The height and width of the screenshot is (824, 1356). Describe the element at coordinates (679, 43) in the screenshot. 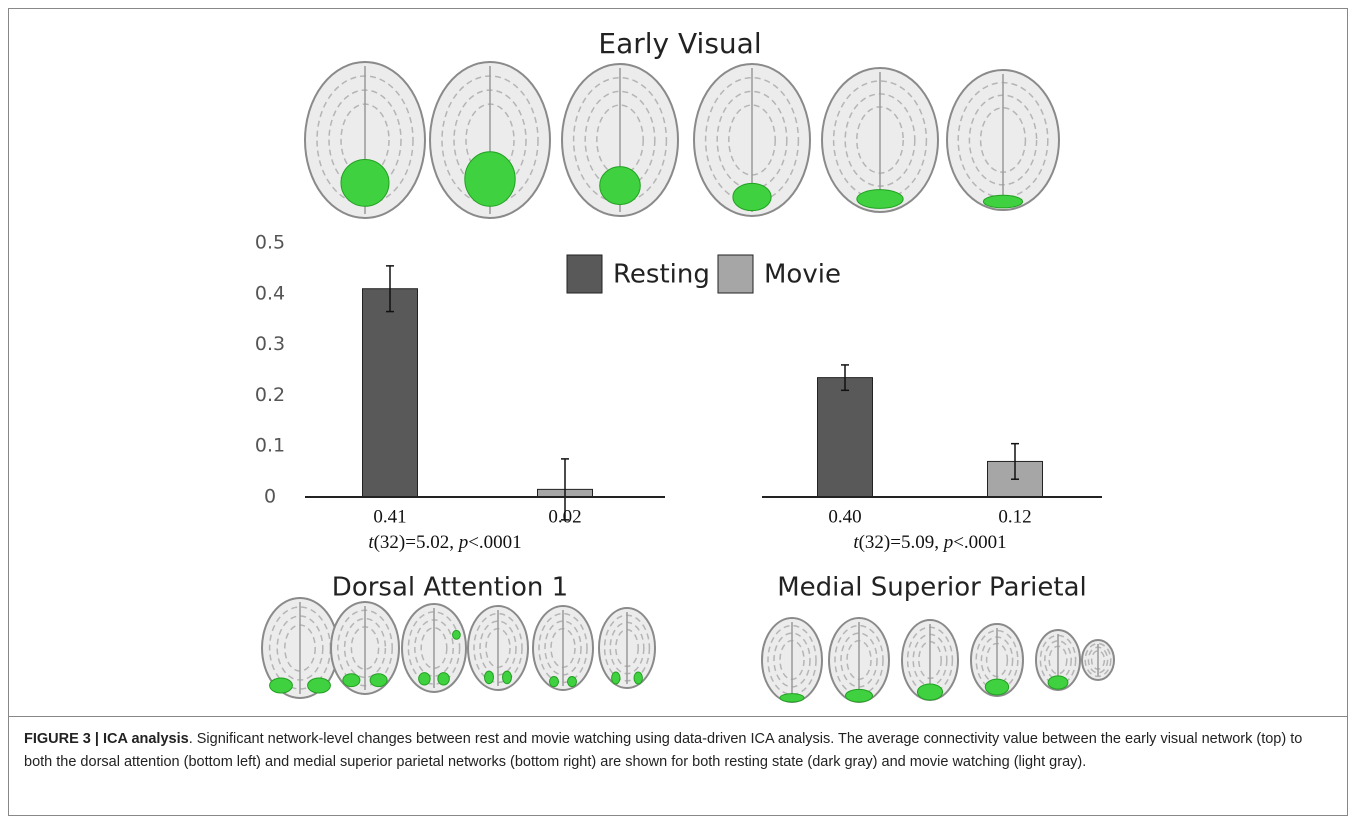

I see `network-title: Early Visual` at that location.